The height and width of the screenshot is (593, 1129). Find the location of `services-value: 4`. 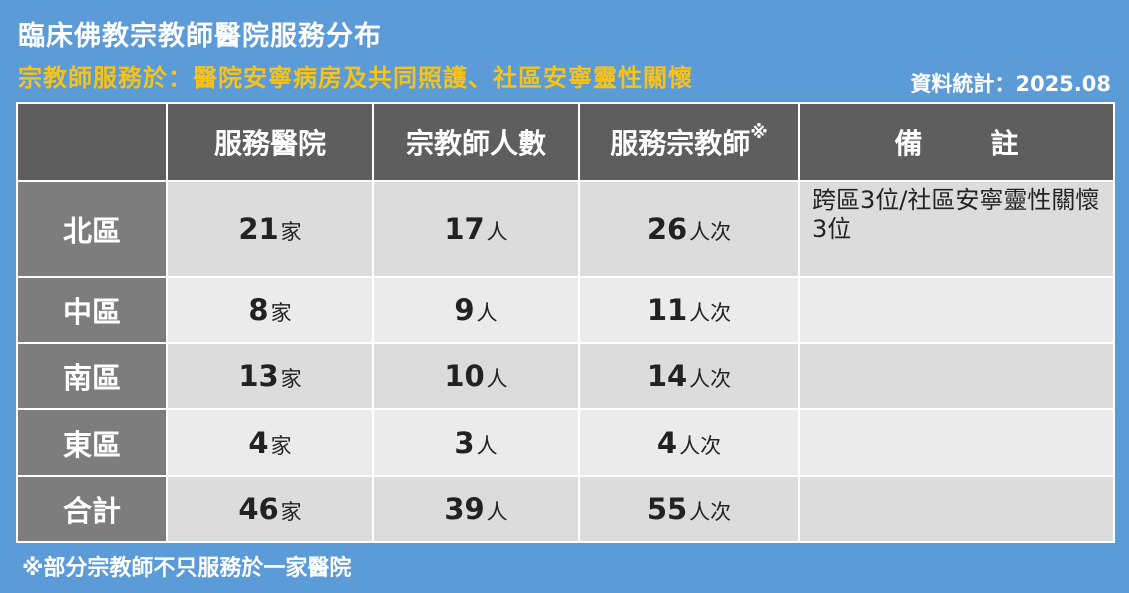

services-value: 4 is located at coordinates (667, 442).